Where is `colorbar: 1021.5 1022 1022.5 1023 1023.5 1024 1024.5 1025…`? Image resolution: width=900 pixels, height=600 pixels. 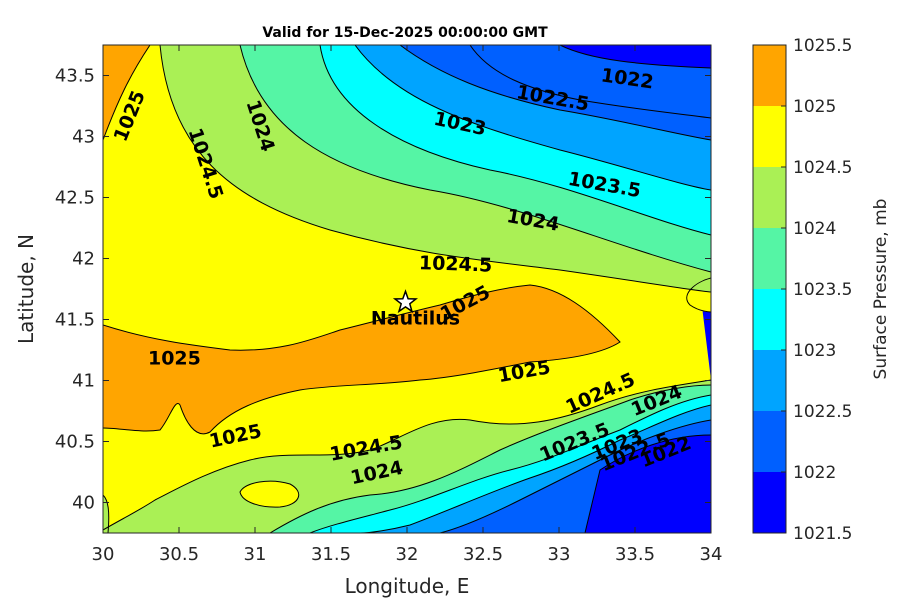
colorbar: 1021.5 1022 1022.5 1023 1023.5 1024 1024.5 1025… is located at coordinates (802, 290).